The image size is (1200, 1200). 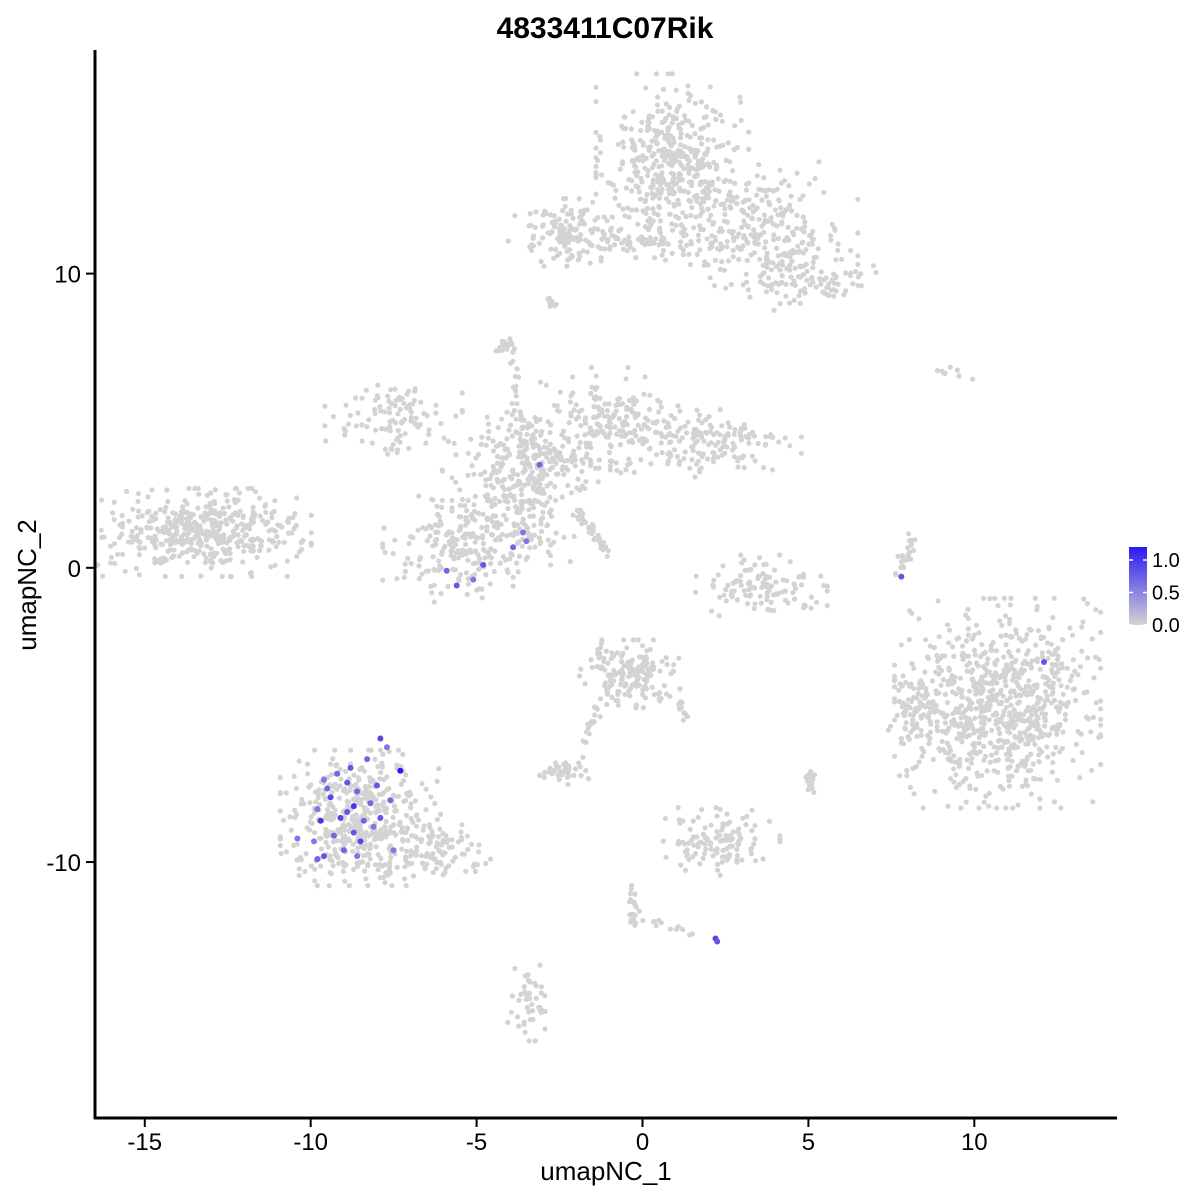 I want to click on expressing-cell-point, so click(x=337, y=773).